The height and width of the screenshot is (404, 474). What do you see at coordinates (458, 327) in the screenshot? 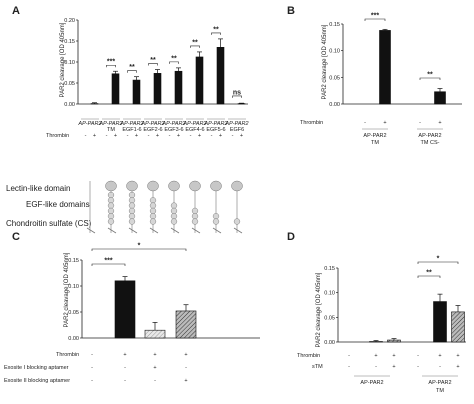
I see `panel-d-bar` at bounding box center [458, 327].